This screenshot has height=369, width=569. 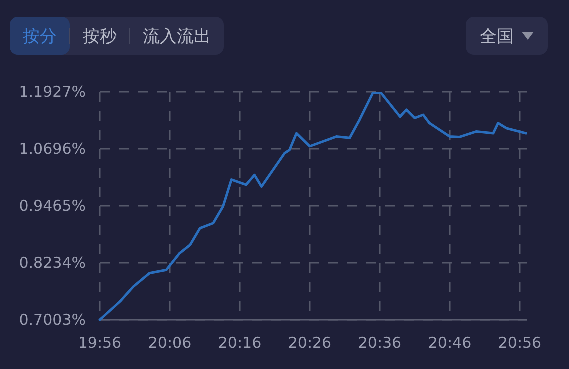 What do you see at coordinates (520, 343) in the screenshot?
I see `x-tick-label: 20:56` at bounding box center [520, 343].